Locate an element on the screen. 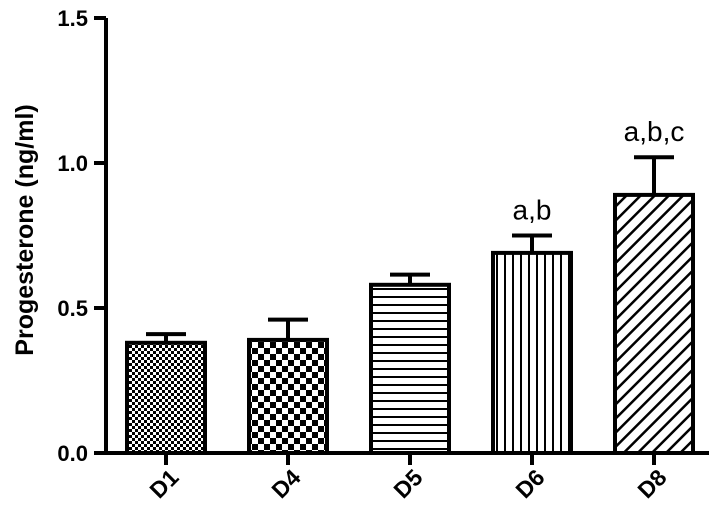 This screenshot has width=709, height=527. y-ticks: 0.0 0.5 1.0 1.5 is located at coordinates (81, 236).